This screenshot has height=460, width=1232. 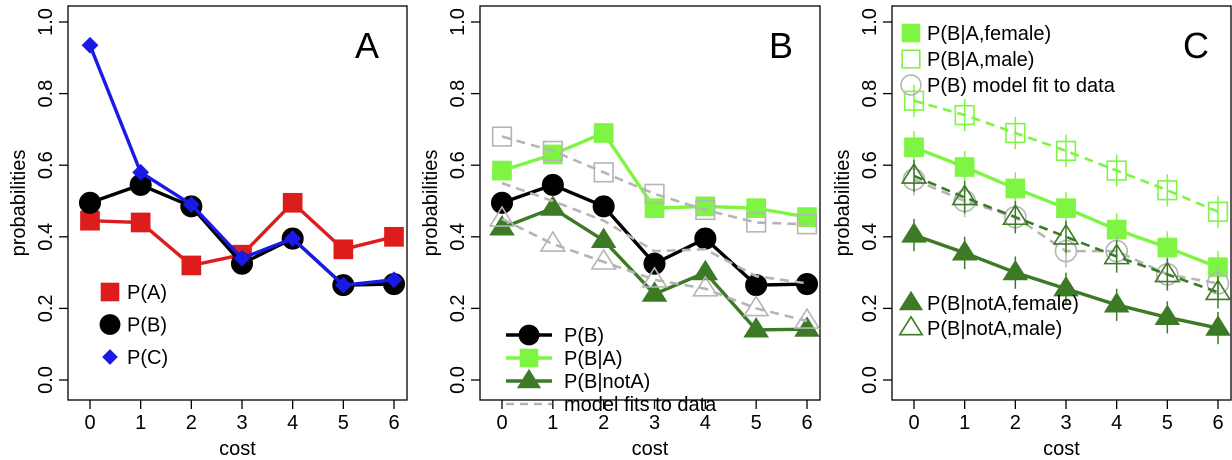 I want to click on legend-label: P(B|notA,male), so click(x=994, y=329).